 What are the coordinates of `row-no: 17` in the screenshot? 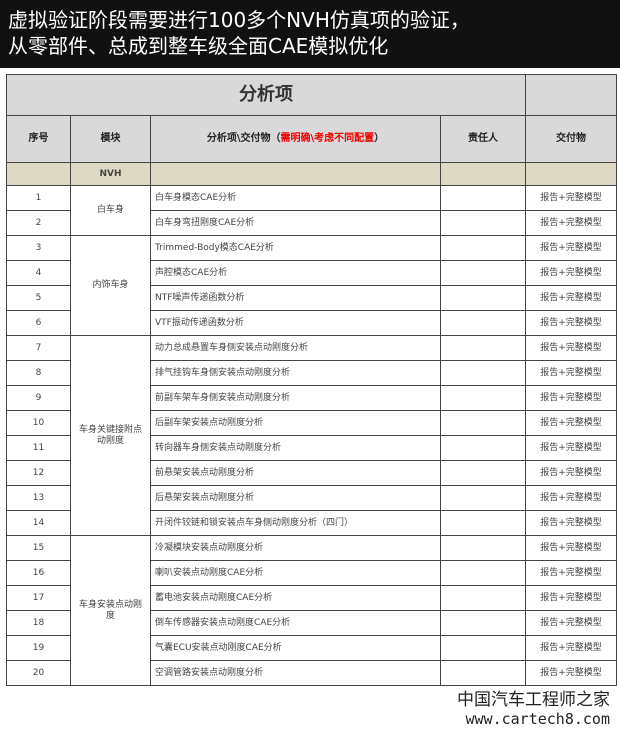 It's located at (38, 598).